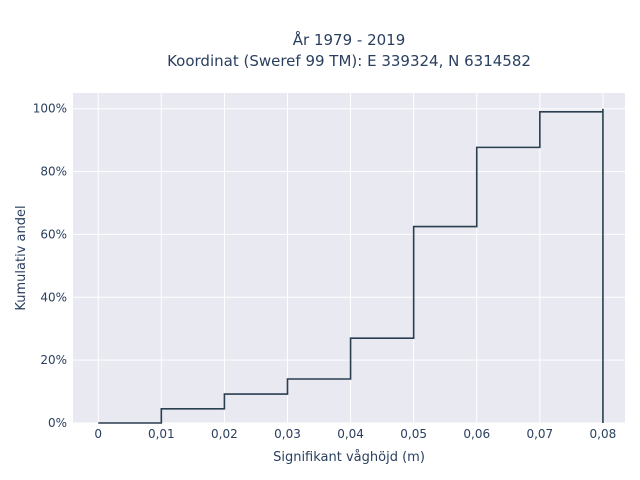 The image size is (640, 480). What do you see at coordinates (539, 434) in the screenshot?
I see `x-tick-label: 0,07` at bounding box center [539, 434].